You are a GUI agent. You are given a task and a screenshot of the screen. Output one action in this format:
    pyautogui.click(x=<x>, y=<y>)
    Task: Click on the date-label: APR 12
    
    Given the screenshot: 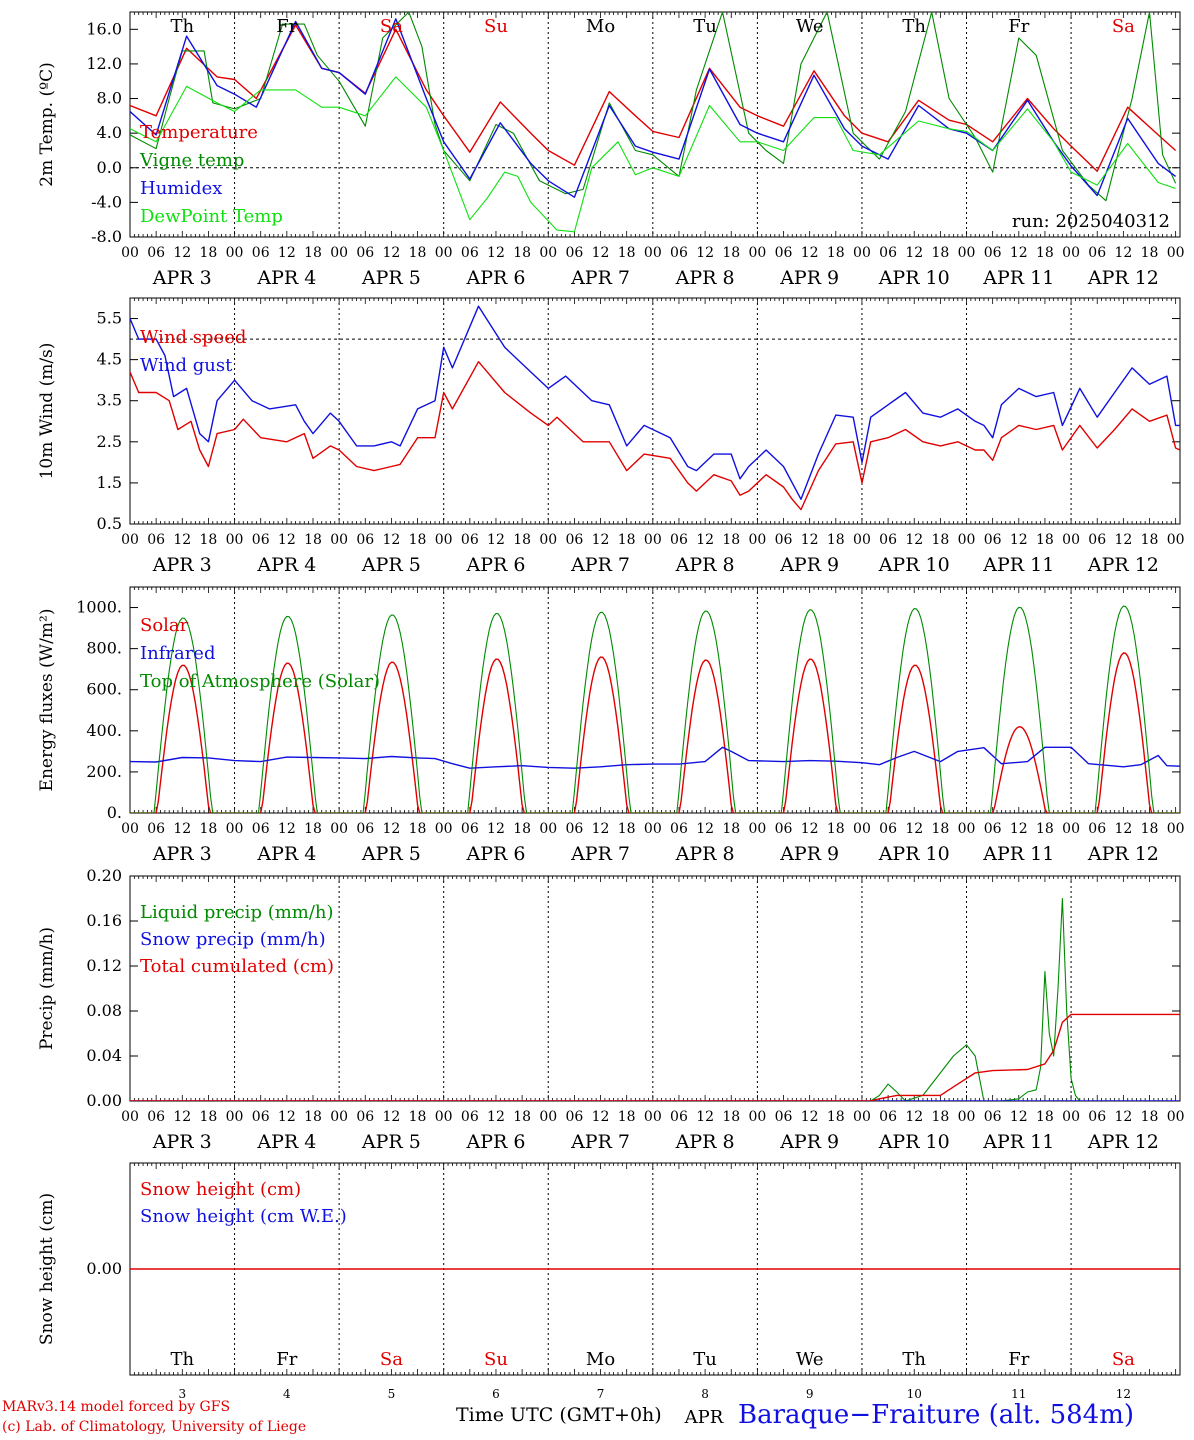 What is the action you would take?
    pyautogui.click(x=1123, y=854)
    